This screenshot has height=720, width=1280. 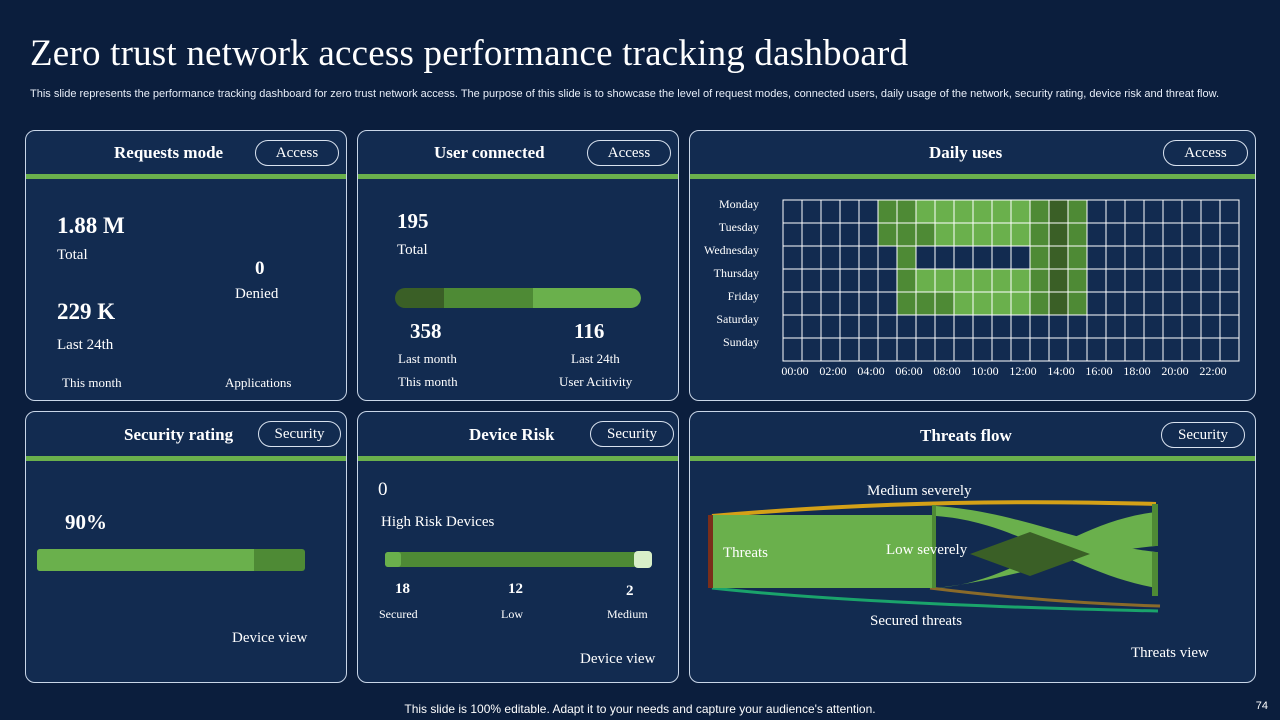 I want to click on page-number: 74, so click(x=1261, y=706).